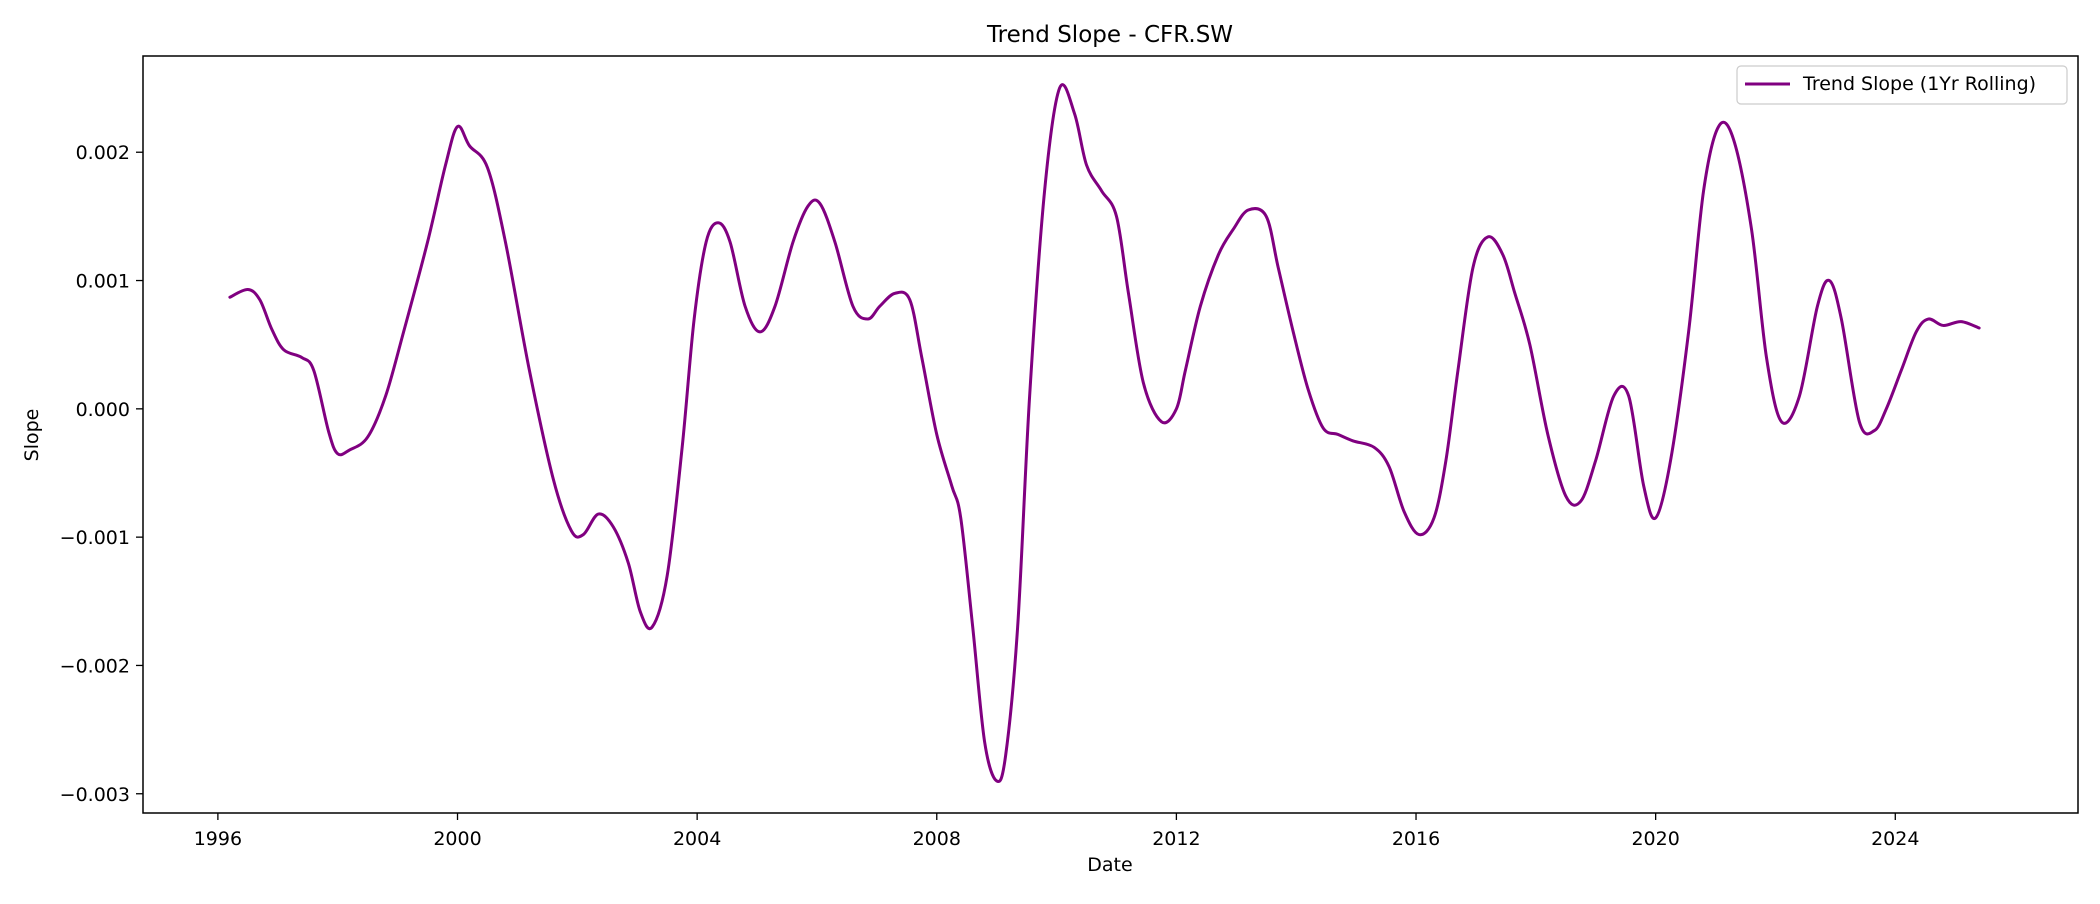  What do you see at coordinates (1895, 839) in the screenshot?
I see `x-tick-label: 2024` at bounding box center [1895, 839].